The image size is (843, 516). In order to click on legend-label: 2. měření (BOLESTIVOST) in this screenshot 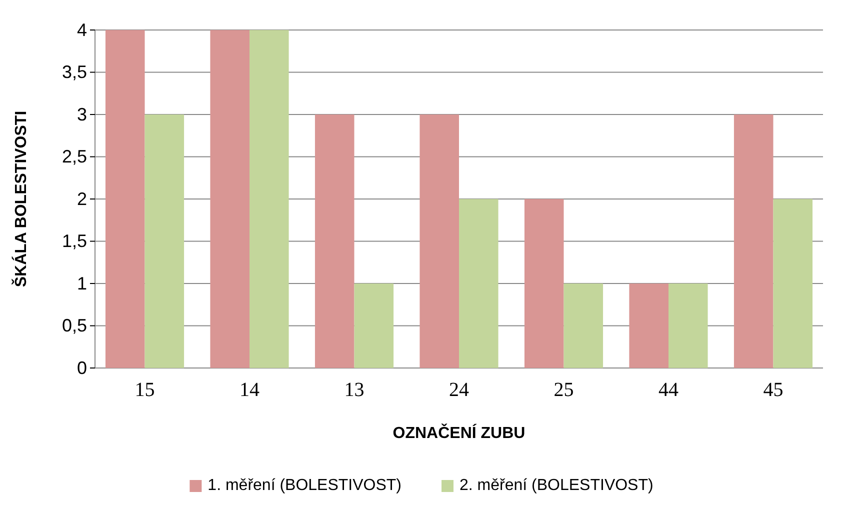, I will do `click(557, 485)`.